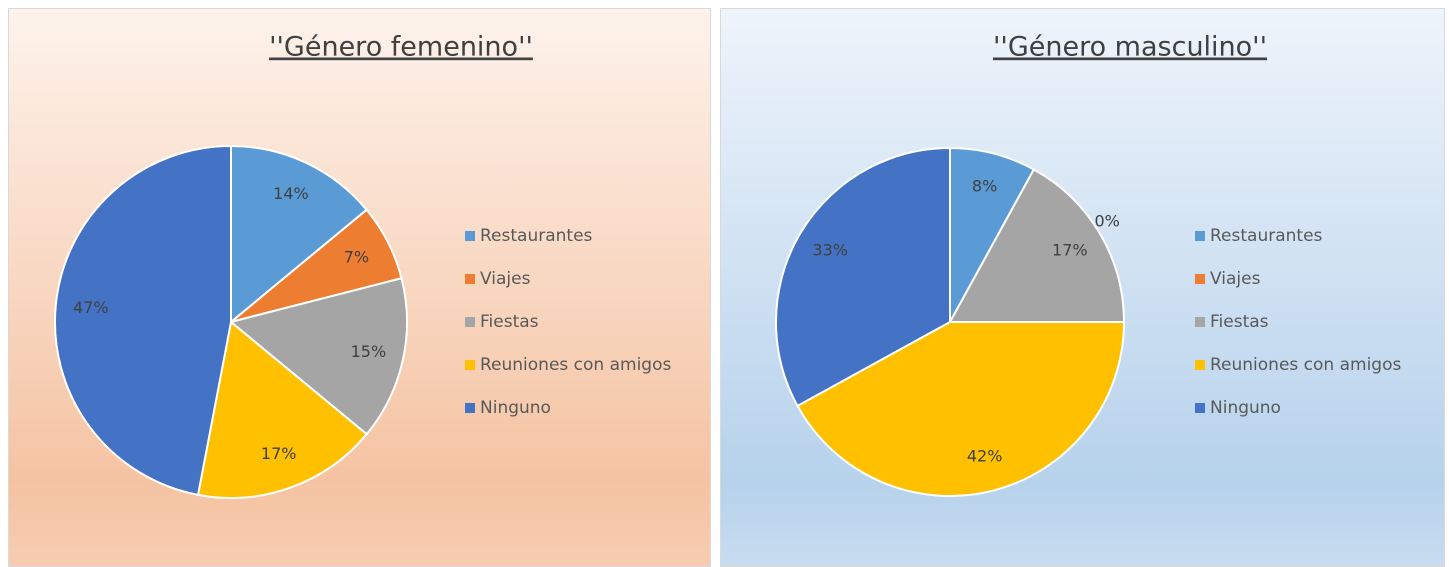 The image size is (1449, 567). Describe the element at coordinates (356, 257) in the screenshot. I see `data-label: 7%` at that location.